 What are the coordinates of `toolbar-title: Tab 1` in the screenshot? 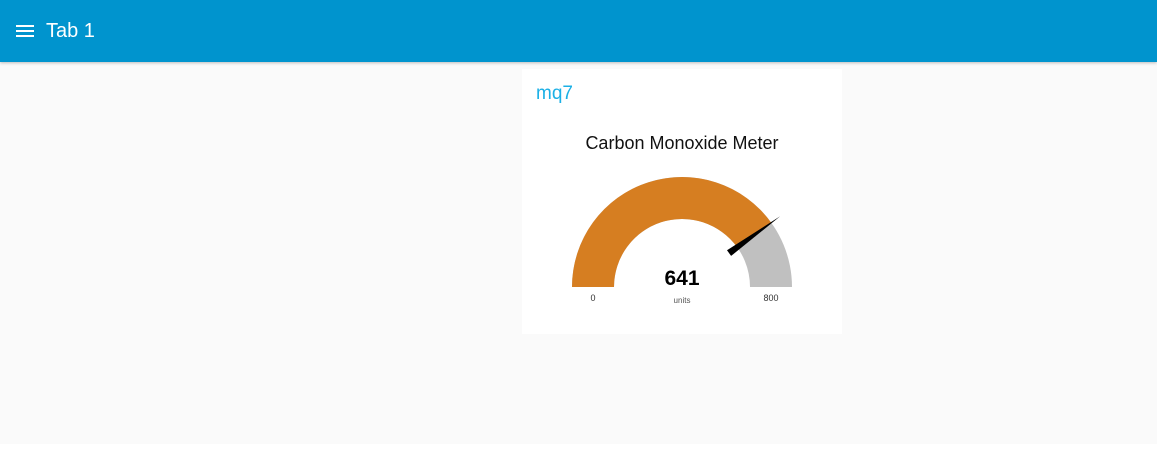 It's located at (70, 31).